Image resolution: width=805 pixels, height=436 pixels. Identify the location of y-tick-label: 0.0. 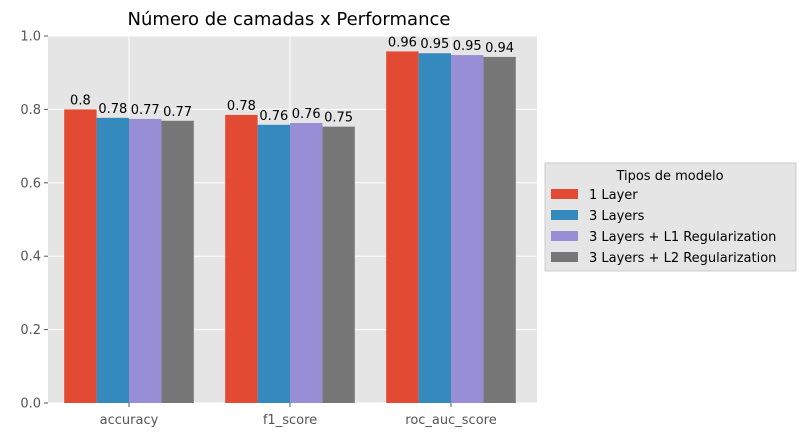
(30, 404).